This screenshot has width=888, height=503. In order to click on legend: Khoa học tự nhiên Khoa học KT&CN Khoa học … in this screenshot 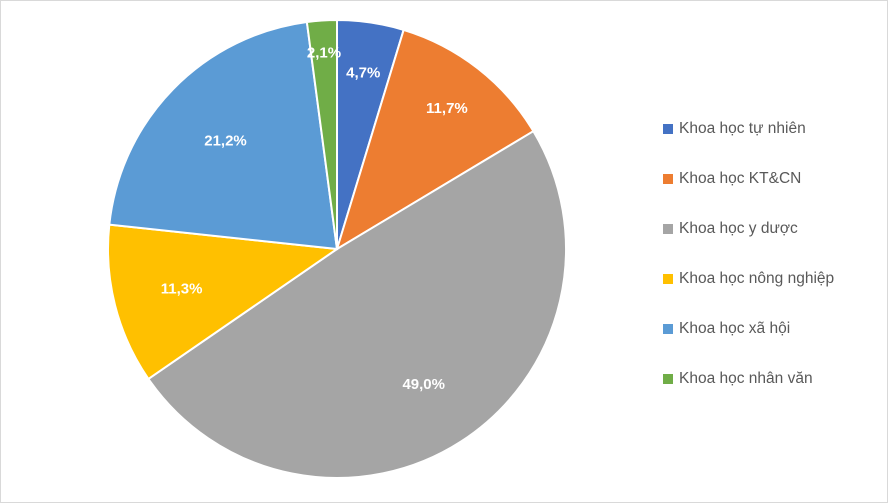, I will do `click(748, 269)`.